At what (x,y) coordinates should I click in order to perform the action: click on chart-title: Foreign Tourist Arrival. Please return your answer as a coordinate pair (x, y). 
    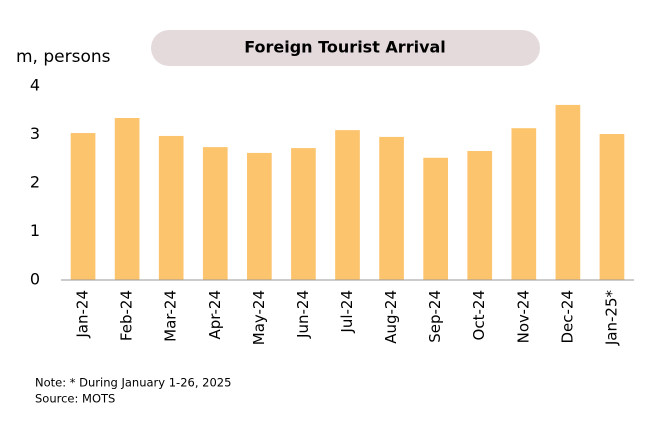
    Looking at the image, I should click on (345, 47).